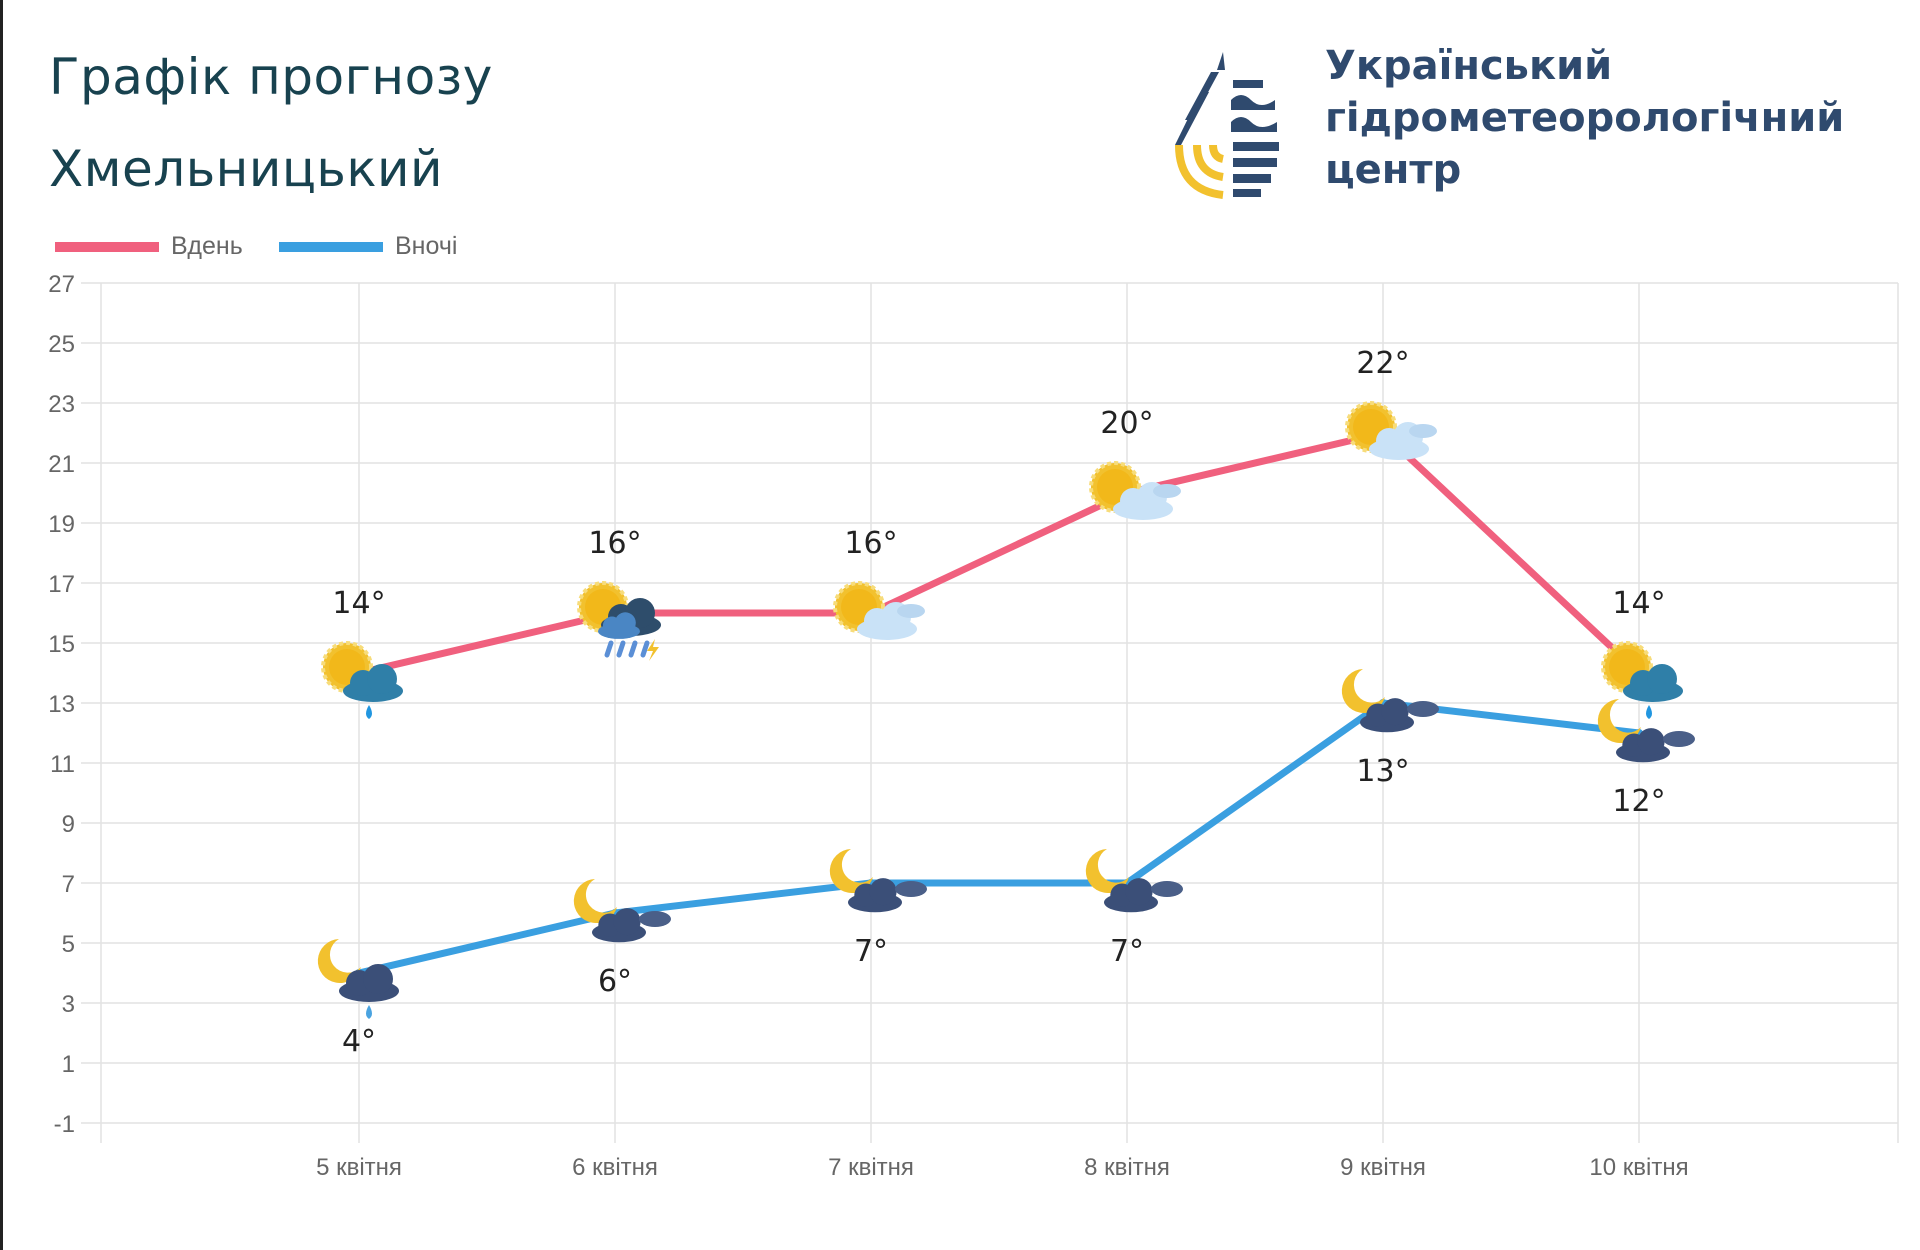 The width and height of the screenshot is (1920, 1250). What do you see at coordinates (61, 704) in the screenshot?
I see `y-tick-label: 13` at bounding box center [61, 704].